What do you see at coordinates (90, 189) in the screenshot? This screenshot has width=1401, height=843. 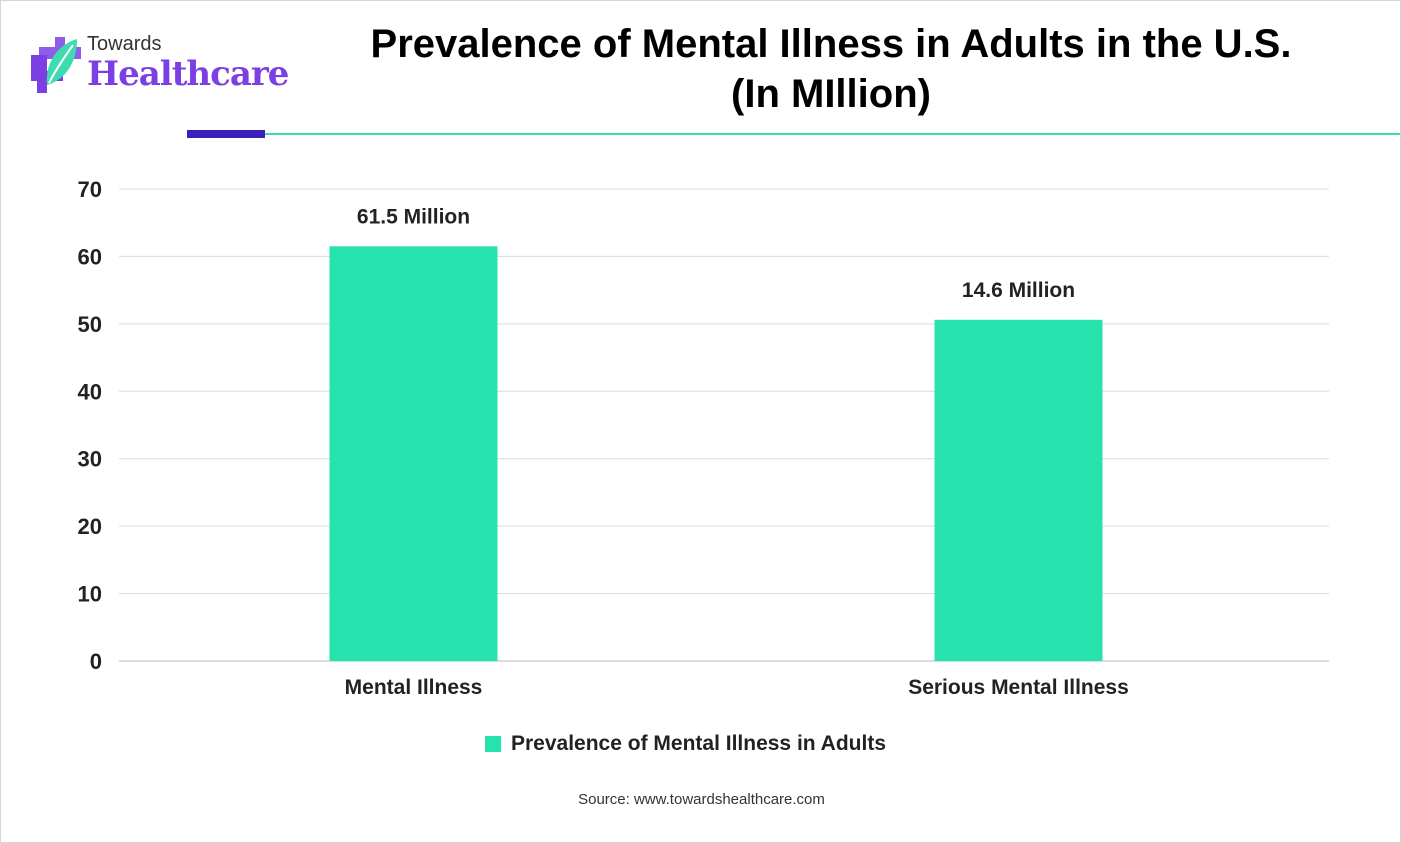 I see `y-tick-label: 70` at bounding box center [90, 189].